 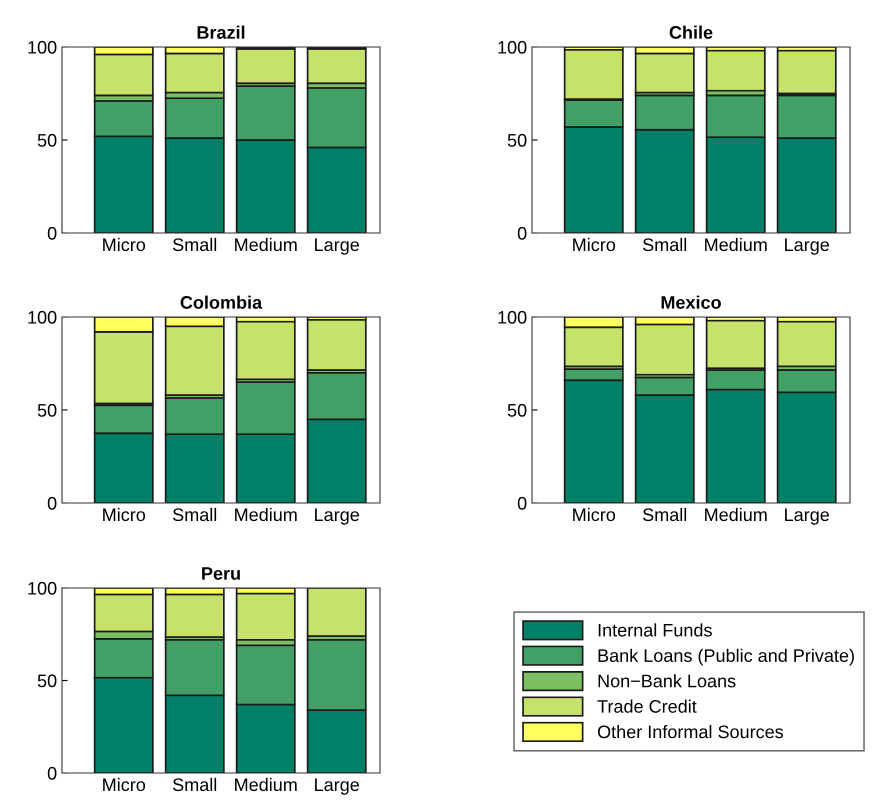 I want to click on legend-label: Internal Funds, so click(x=655, y=630).